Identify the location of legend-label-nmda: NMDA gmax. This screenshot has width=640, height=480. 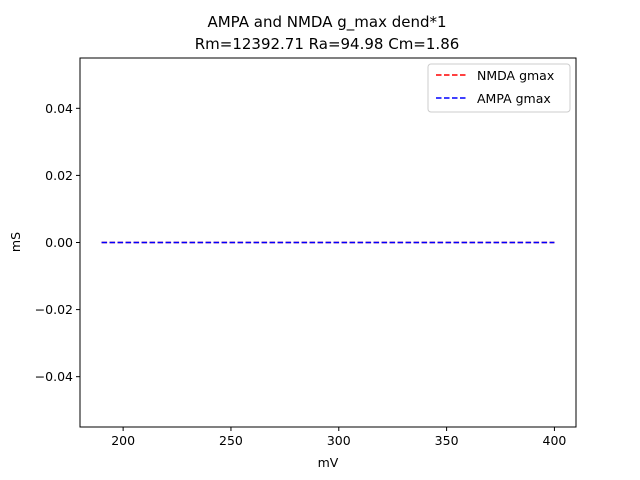
(515, 75).